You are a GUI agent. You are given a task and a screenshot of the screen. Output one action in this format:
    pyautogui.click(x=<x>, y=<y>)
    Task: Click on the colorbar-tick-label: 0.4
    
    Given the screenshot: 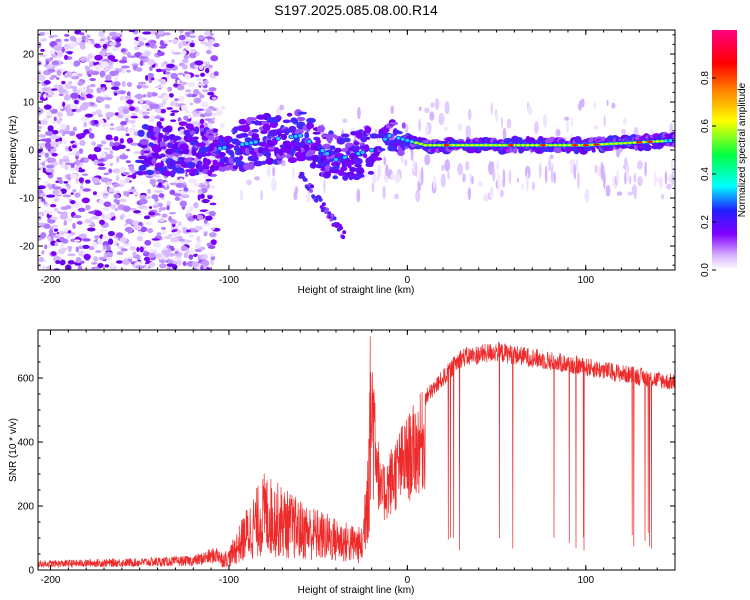 What is the action you would take?
    pyautogui.click(x=705, y=174)
    